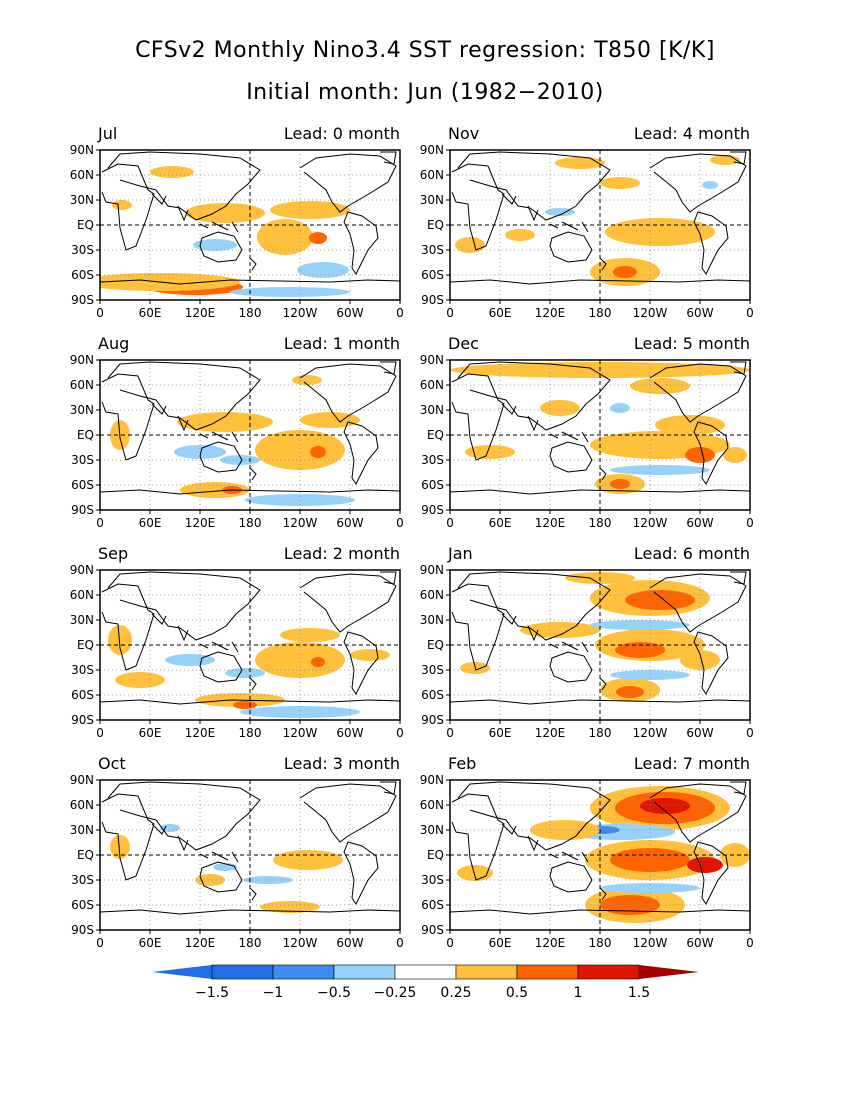 This screenshot has width=850, height=1100. Describe the element at coordinates (112, 763) in the screenshot. I see `panel-month-label: Oct` at that location.